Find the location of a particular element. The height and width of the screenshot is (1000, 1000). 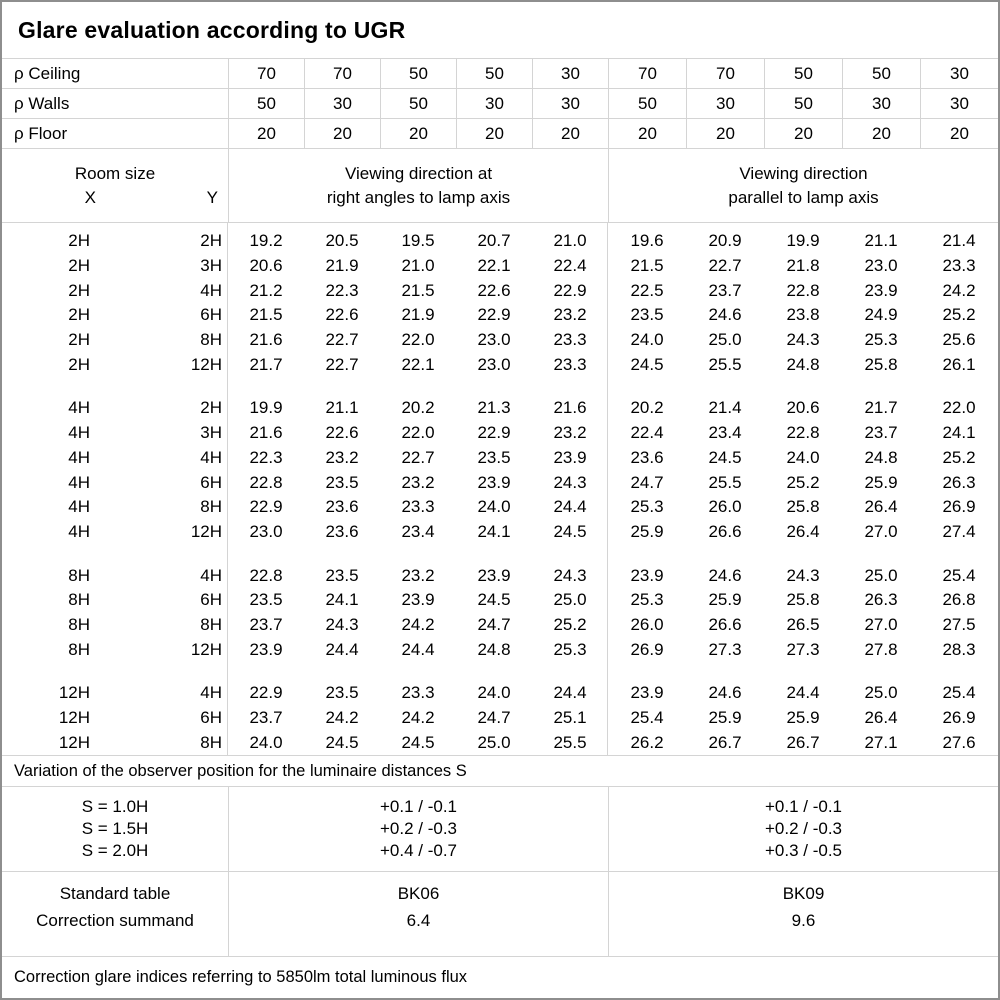

ugr-value: 24.3 is located at coordinates (803, 340).